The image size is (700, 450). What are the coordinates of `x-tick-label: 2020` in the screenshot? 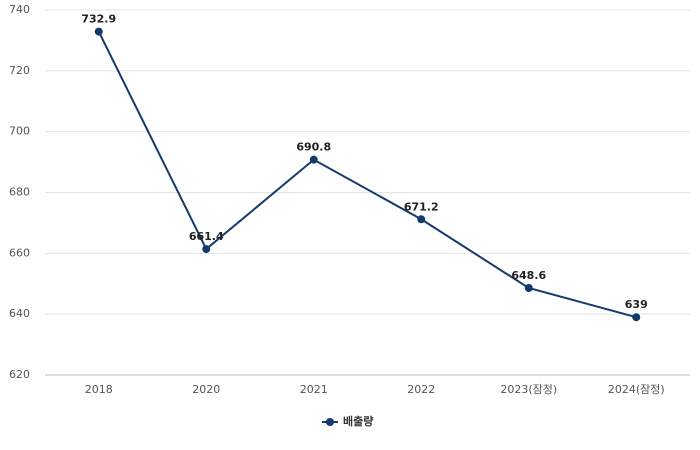 It's located at (206, 389).